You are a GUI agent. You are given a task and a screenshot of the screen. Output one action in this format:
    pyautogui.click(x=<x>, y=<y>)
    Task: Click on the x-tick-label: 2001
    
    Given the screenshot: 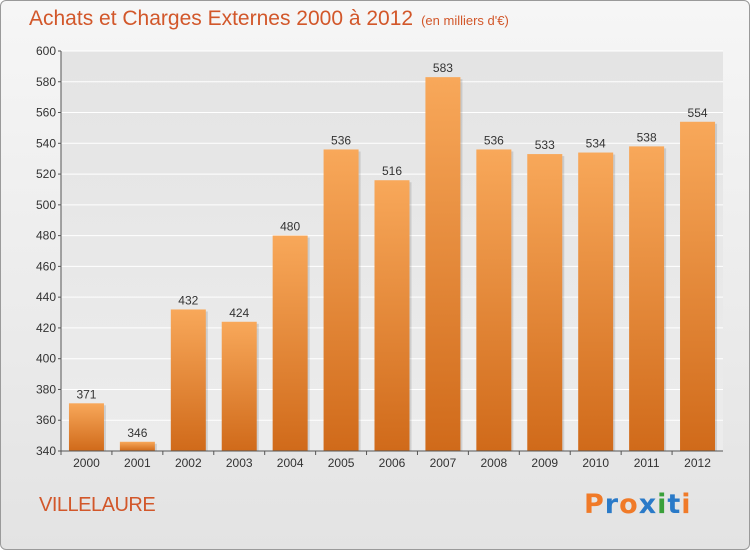 What is the action you would take?
    pyautogui.click(x=137, y=463)
    